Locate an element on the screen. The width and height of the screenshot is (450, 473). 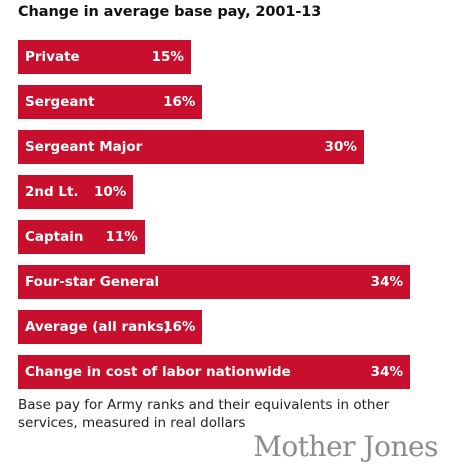
bar-value-label: 30% is located at coordinates (340, 147).